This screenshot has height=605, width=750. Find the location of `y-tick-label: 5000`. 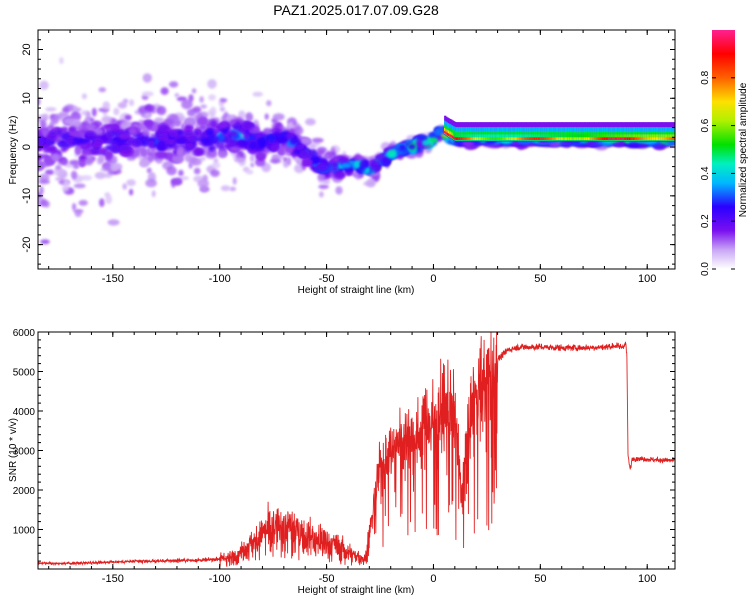

y-tick-label: 5000 is located at coordinates (24, 373).